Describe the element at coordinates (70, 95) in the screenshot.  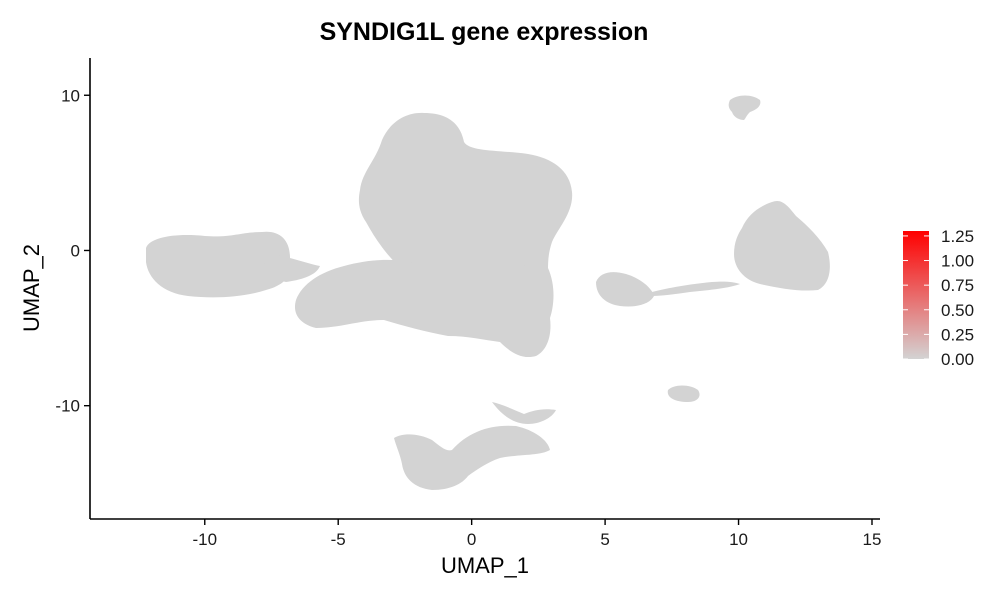
I see `y-tick-label: 10` at that location.